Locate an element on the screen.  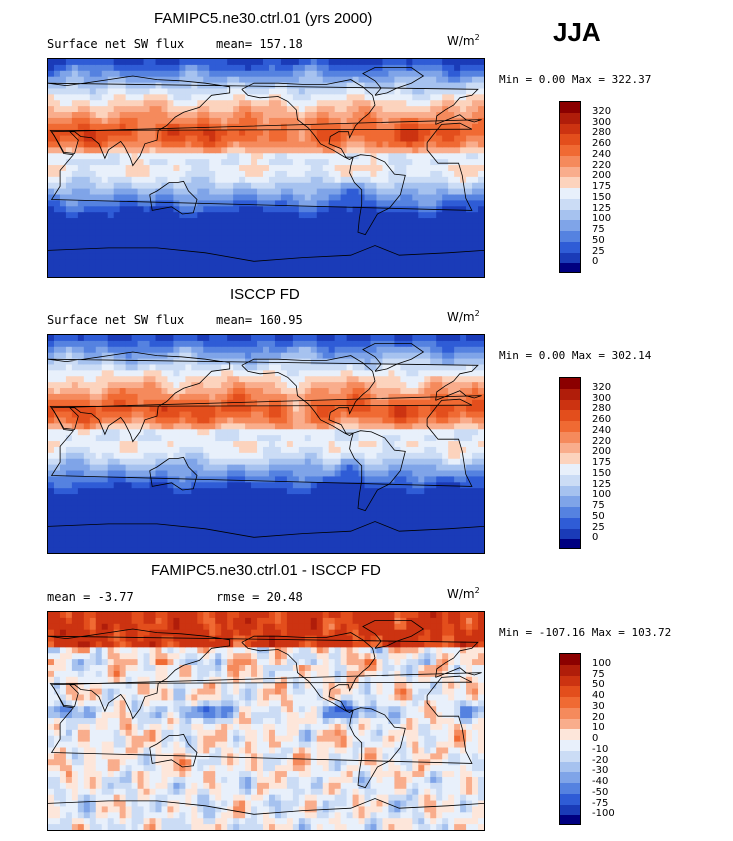
panel1-title: FAMIPC5.ne30.ctrl.01 (yrs 2000) is located at coordinates (263, 18).